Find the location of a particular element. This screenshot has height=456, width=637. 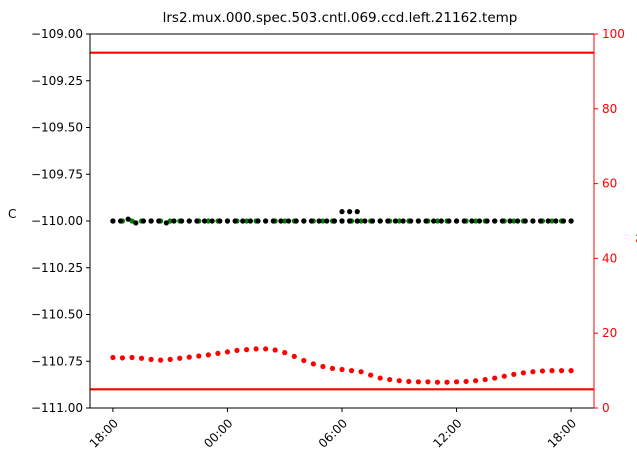

y2-tick-label: 100 is located at coordinates (613, 34).